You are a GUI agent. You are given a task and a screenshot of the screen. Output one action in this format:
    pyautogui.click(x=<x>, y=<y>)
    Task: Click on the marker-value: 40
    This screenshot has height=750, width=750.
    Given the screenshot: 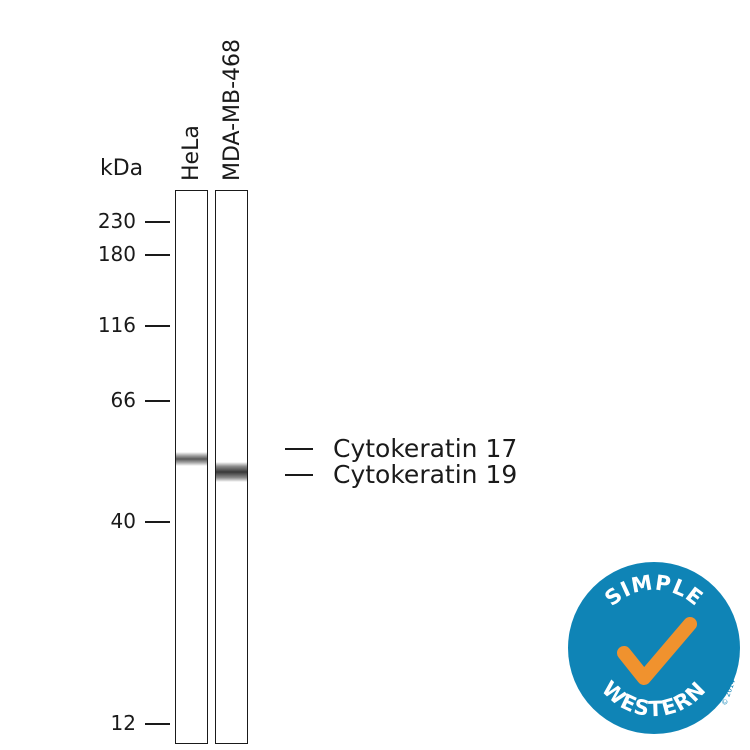 What is the action you would take?
    pyautogui.click(x=123, y=521)
    